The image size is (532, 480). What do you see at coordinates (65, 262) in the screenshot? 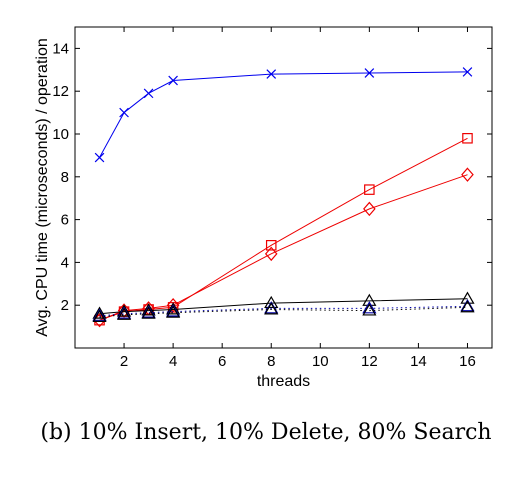
I see `y-tick-label: 4` at bounding box center [65, 262].